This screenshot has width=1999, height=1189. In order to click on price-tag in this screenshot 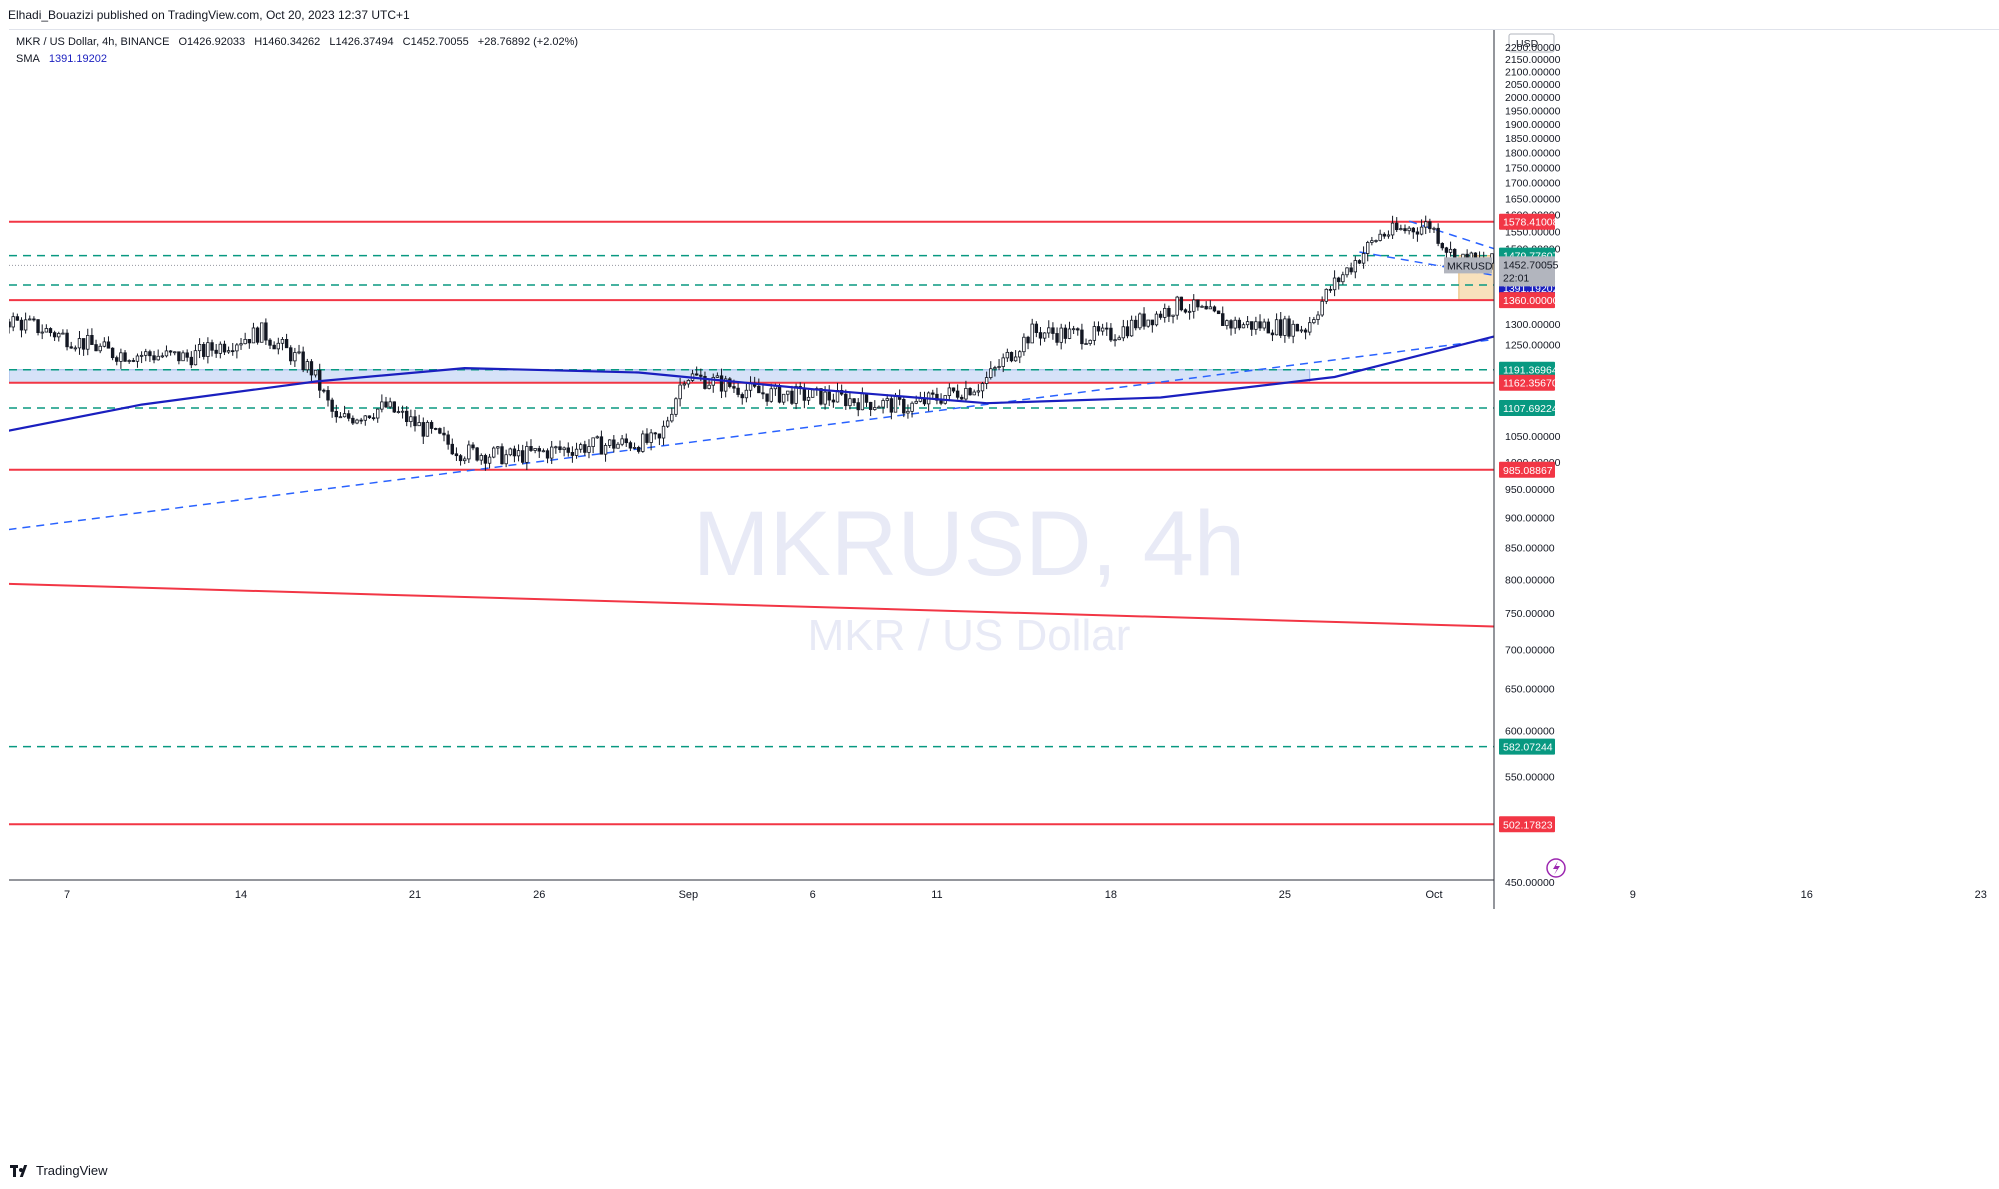, I will do `click(1527, 382)`.